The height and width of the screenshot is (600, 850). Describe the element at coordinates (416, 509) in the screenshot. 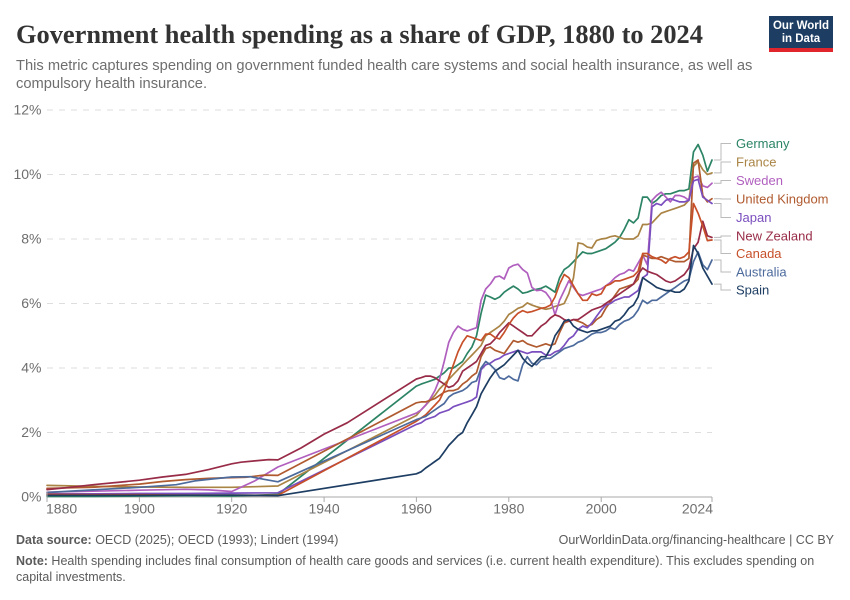

I see `svg-text: 1960` at that location.